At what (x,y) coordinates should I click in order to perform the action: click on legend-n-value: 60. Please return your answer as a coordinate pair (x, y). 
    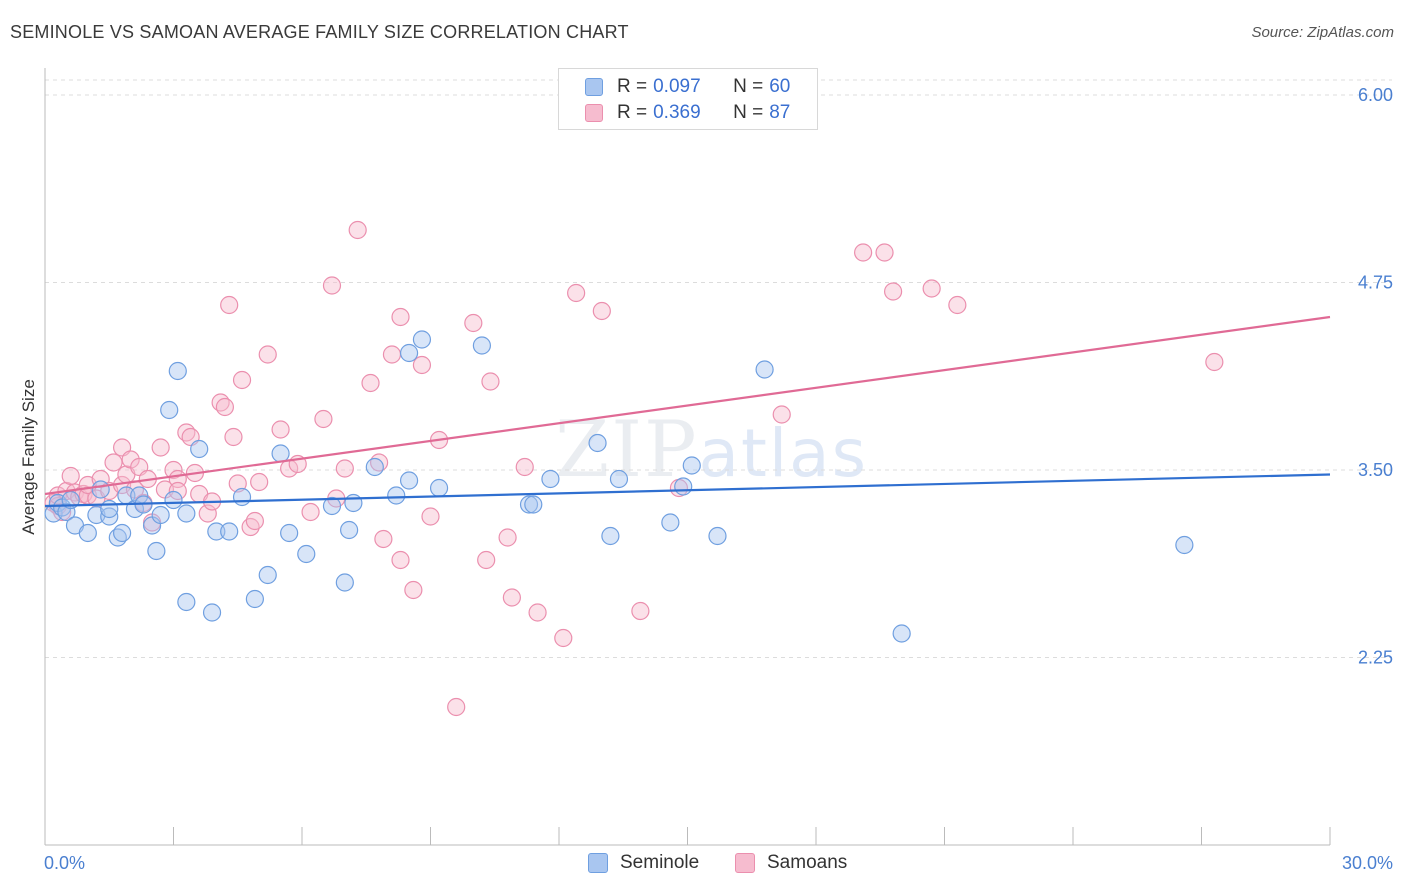
    Looking at the image, I should click on (780, 86).